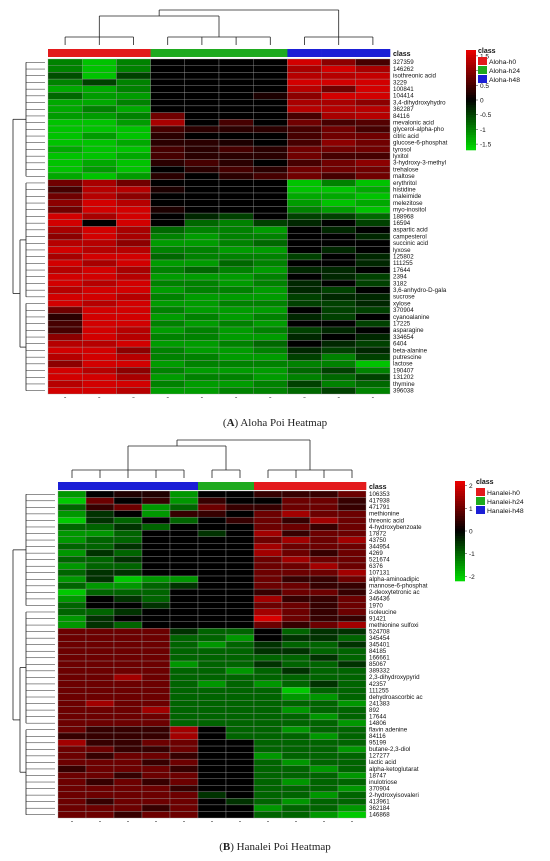 The image size is (550, 861). I want to click on row-label: 42357, so click(378, 684).